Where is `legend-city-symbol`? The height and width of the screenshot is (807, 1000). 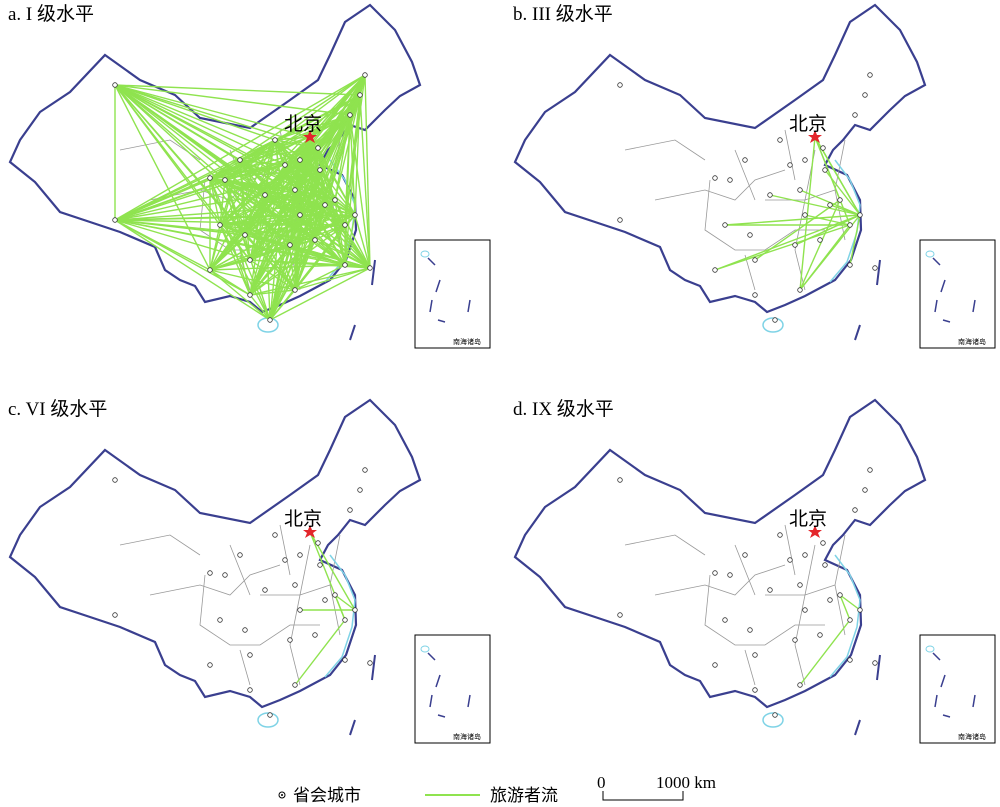
legend-city-symbol is located at coordinates (282, 795).